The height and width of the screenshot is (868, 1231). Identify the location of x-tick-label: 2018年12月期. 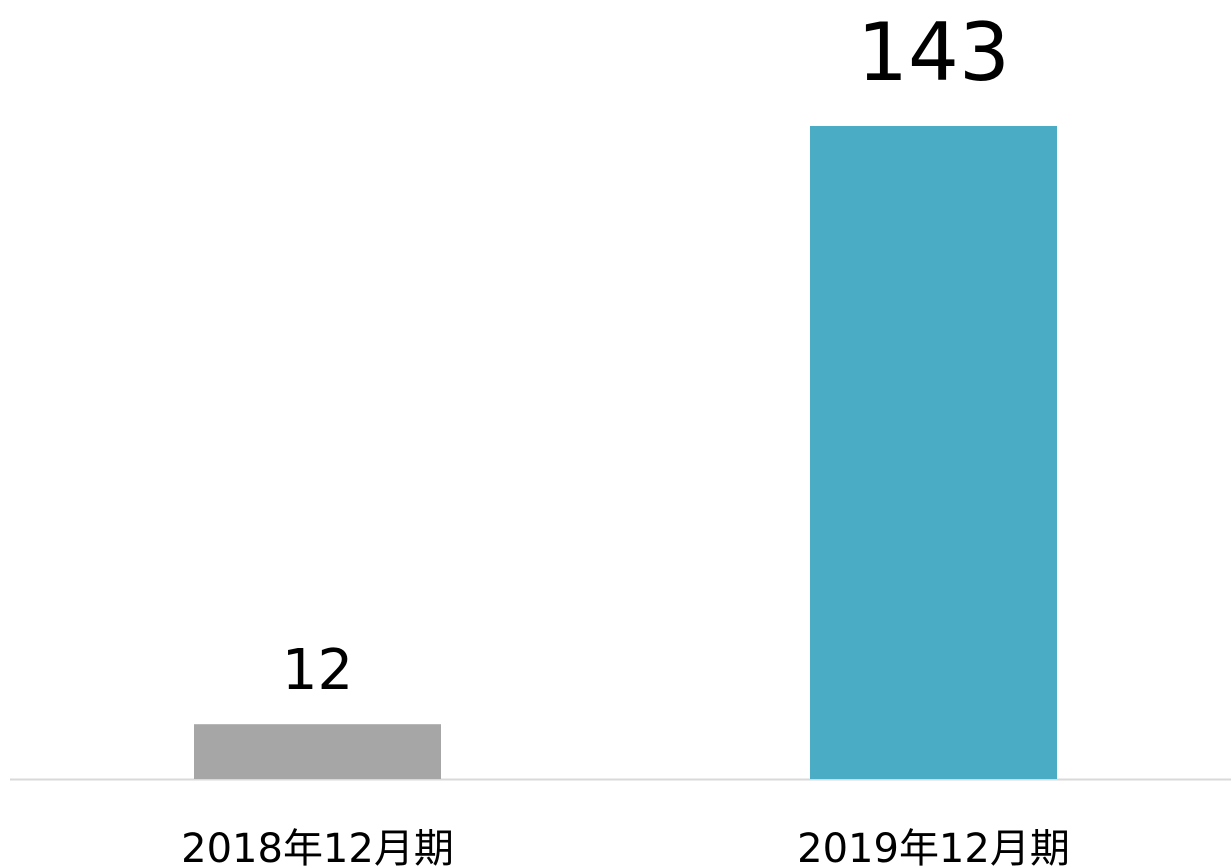
(317, 847).